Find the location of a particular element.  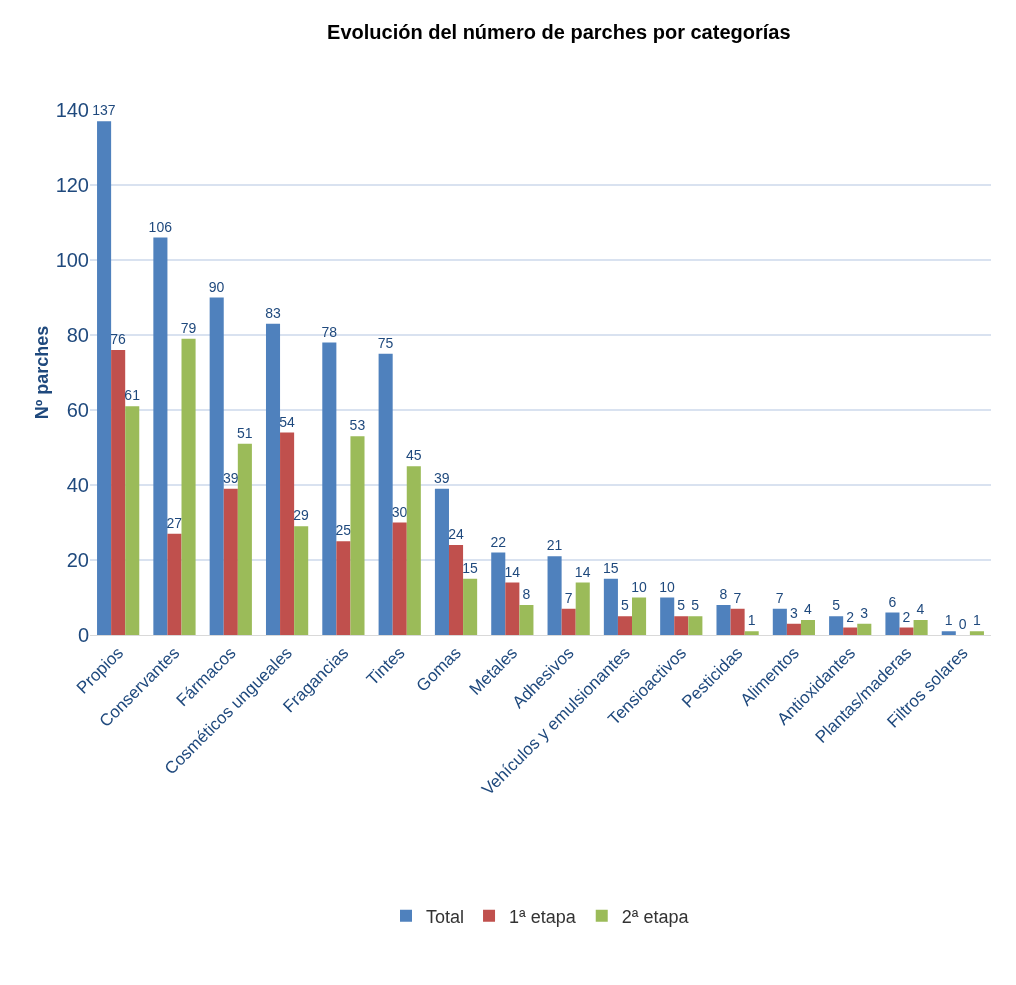

data-label: 106 is located at coordinates (160, 226).